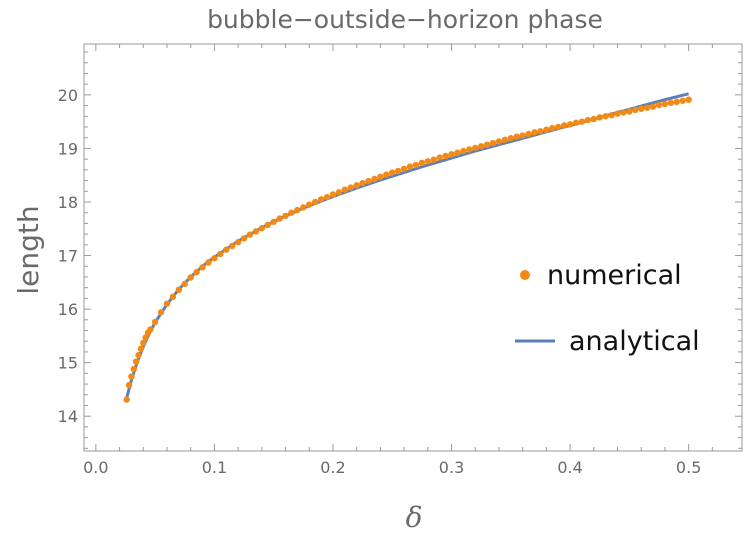 The image size is (747, 536). I want to click on y-tick-label: 18, so click(68, 202).